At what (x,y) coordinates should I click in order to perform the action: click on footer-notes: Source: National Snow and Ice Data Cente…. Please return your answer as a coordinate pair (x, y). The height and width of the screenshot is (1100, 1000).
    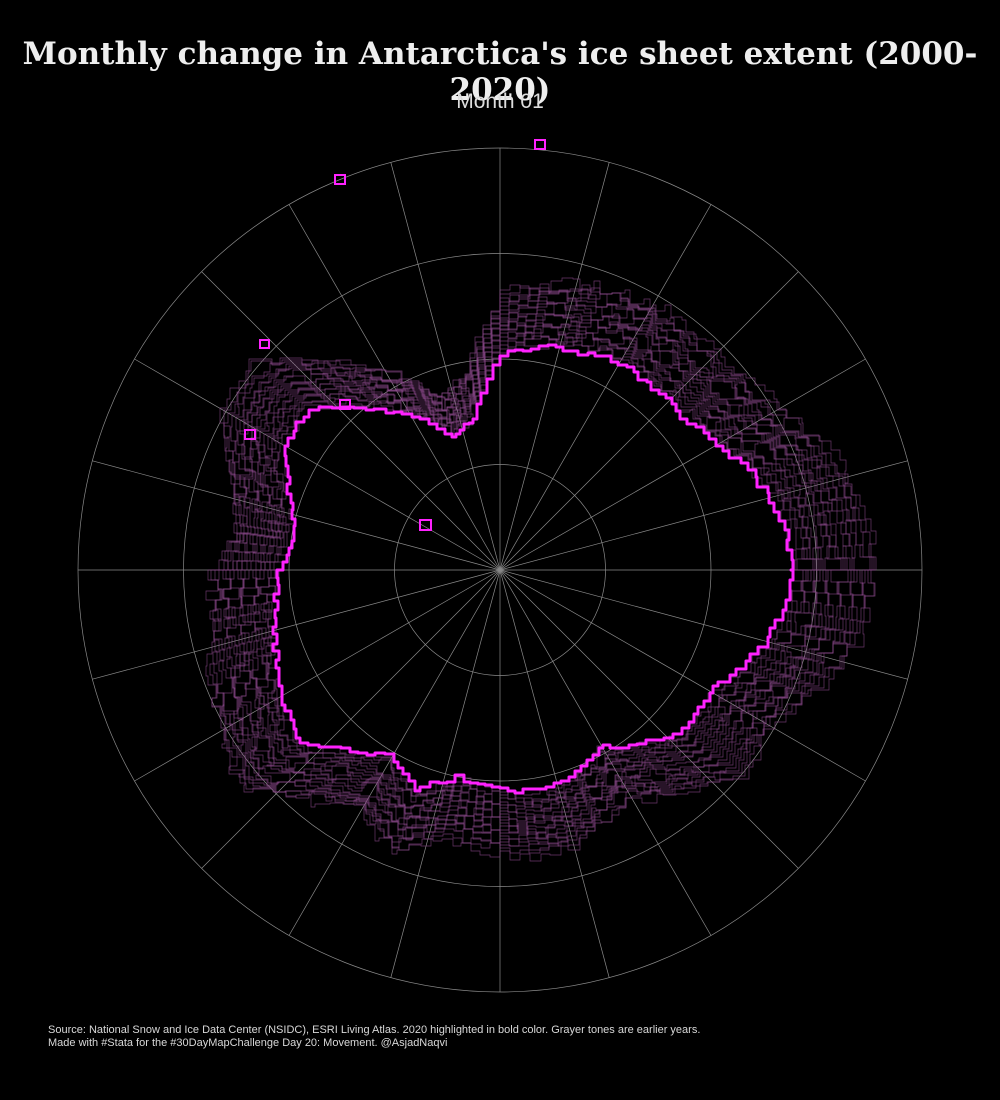
    Looking at the image, I should click on (374, 1037).